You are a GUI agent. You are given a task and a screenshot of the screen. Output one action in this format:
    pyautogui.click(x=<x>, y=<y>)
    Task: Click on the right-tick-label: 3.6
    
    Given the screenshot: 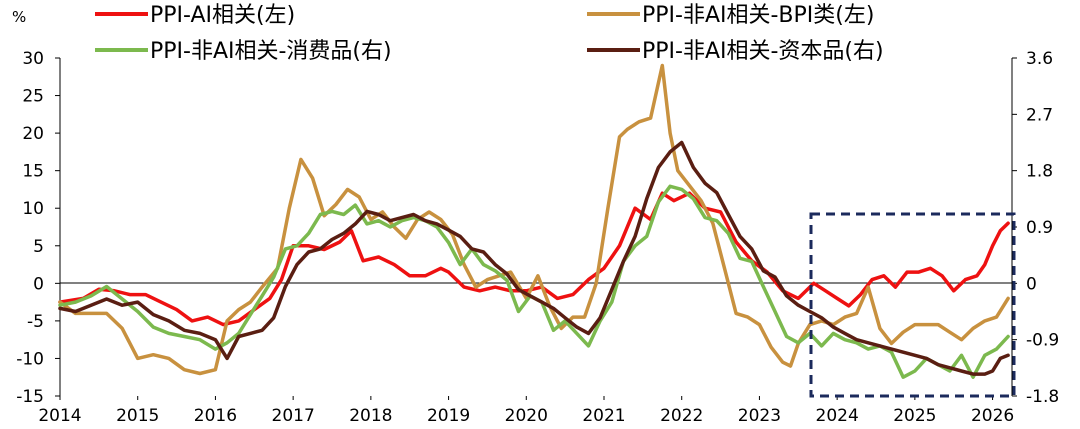 What is the action you would take?
    pyautogui.click(x=1039, y=59)
    